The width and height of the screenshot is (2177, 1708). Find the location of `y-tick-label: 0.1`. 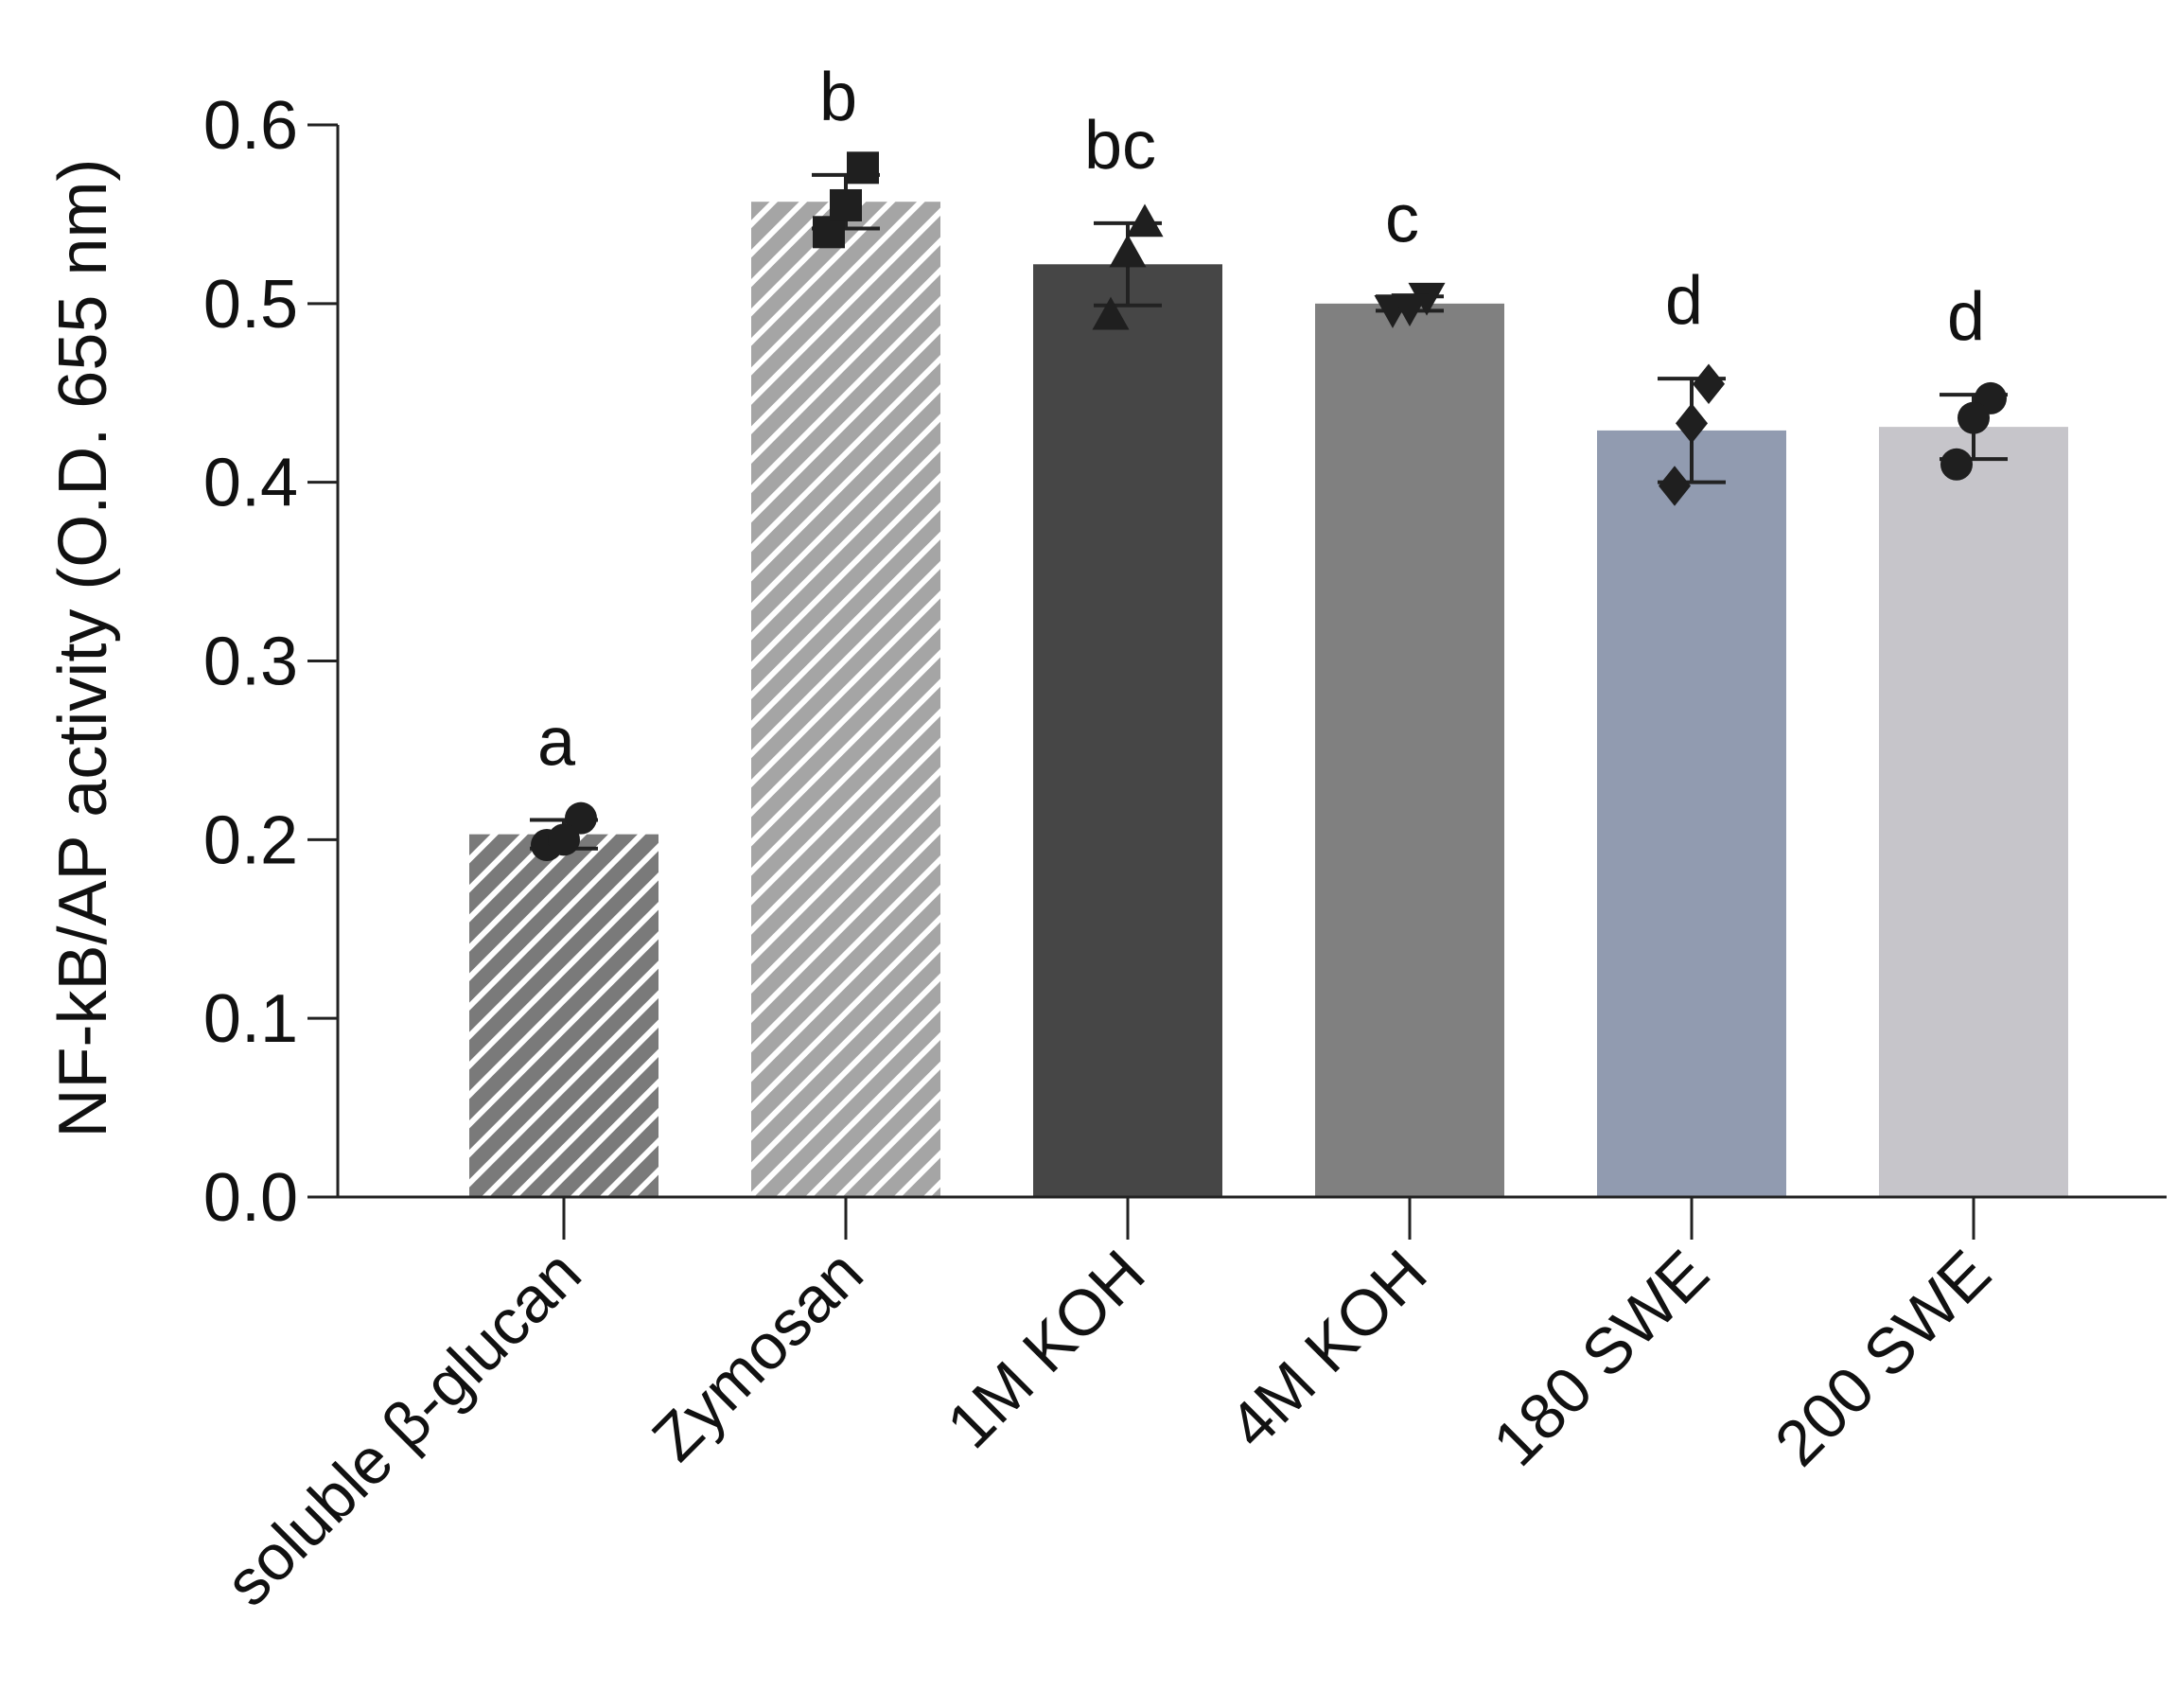

y-tick-label: 0.1 is located at coordinates (250, 1019).